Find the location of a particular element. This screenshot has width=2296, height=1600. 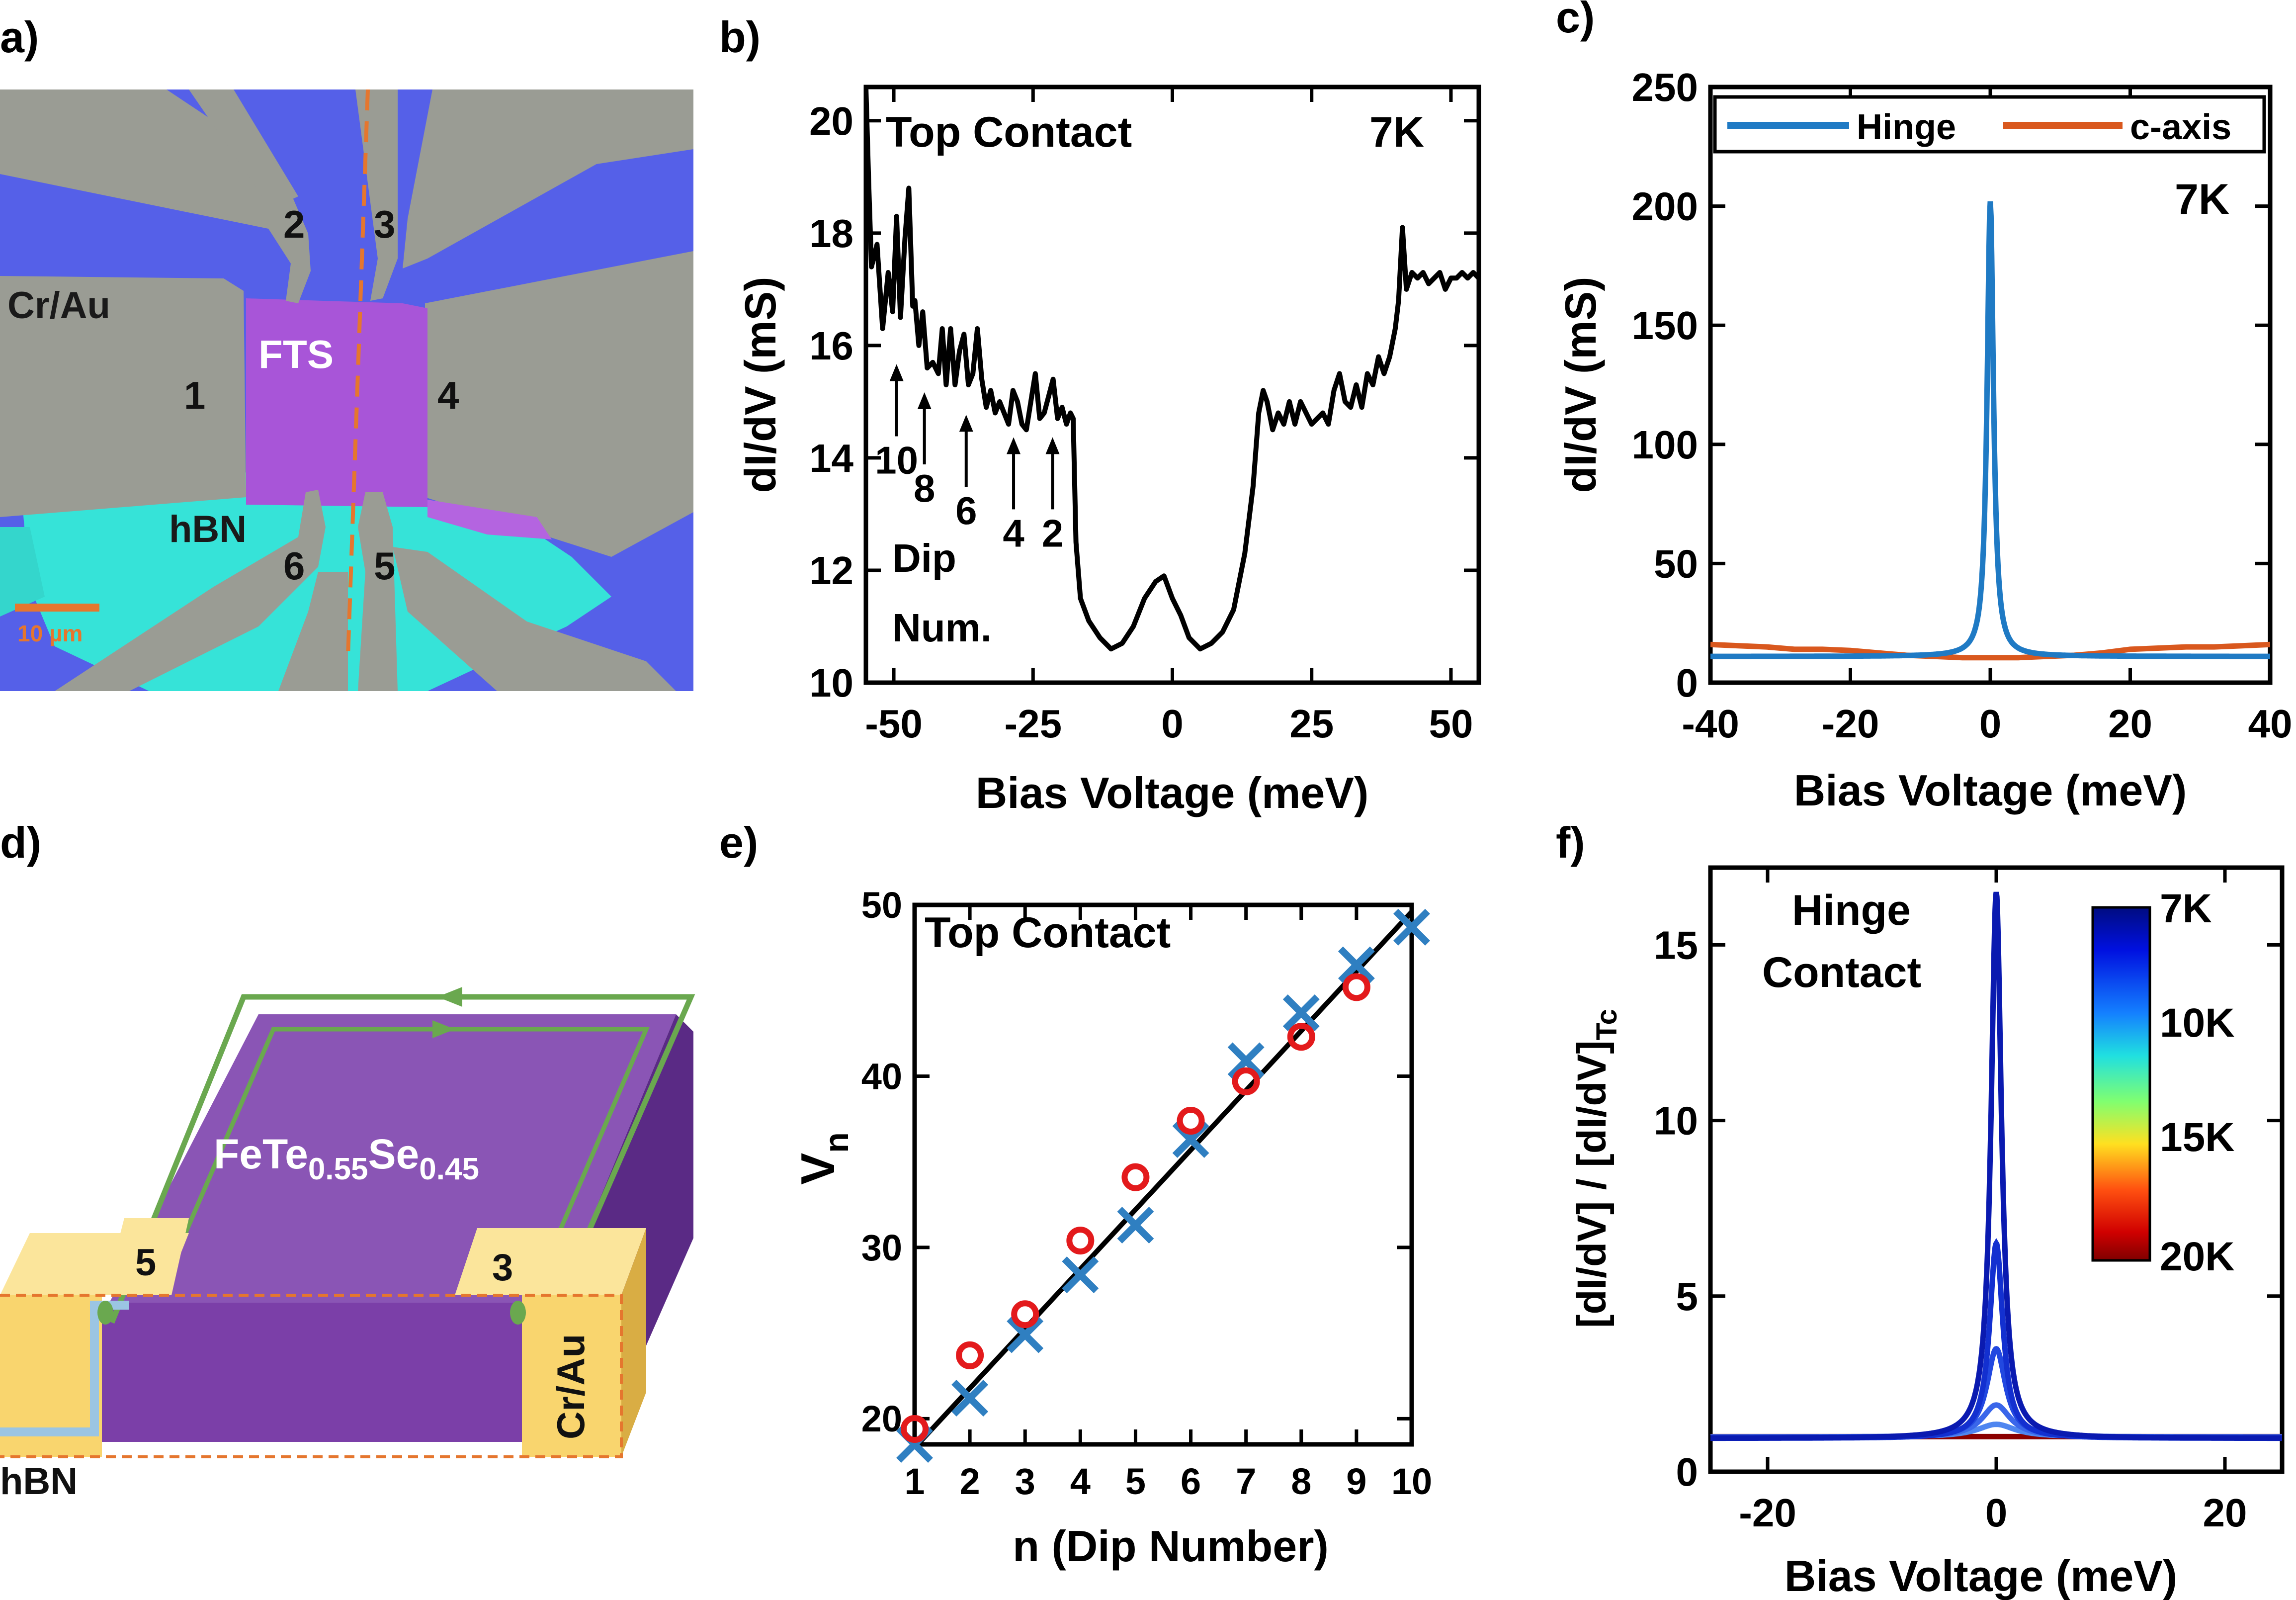

chart-b-ytick-label: 20 is located at coordinates (831, 121).